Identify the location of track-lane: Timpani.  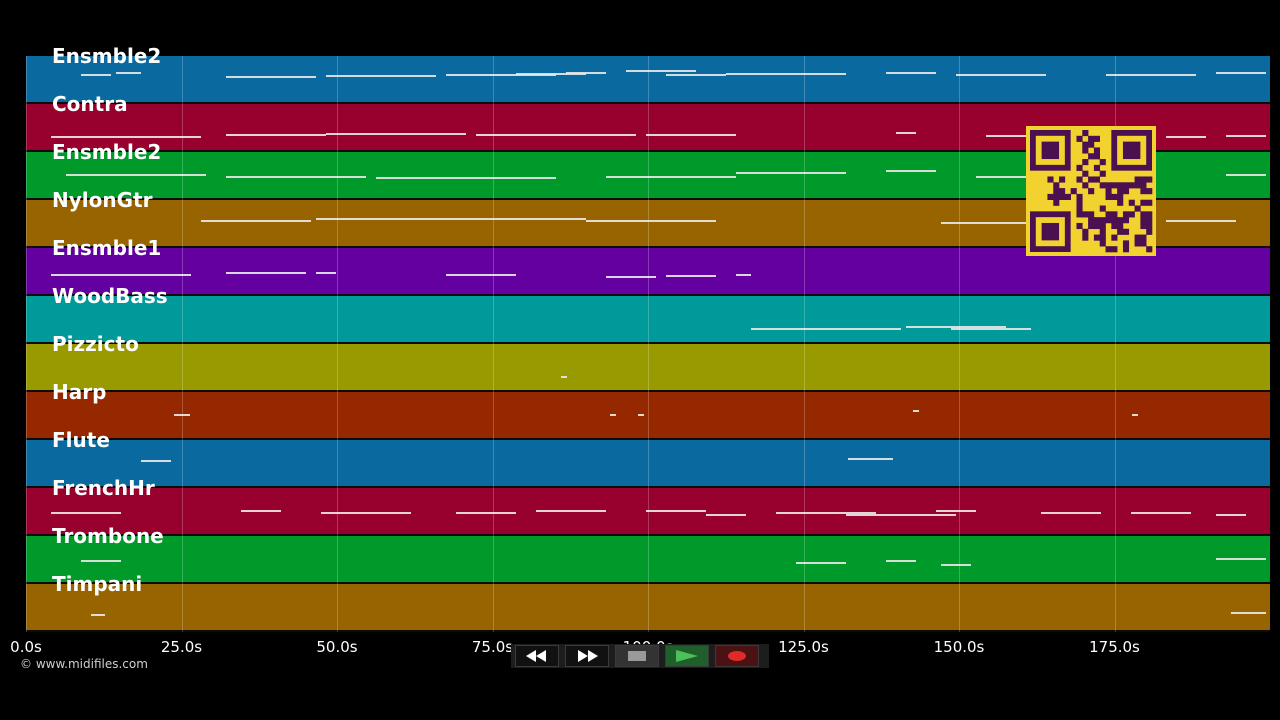
(648, 602).